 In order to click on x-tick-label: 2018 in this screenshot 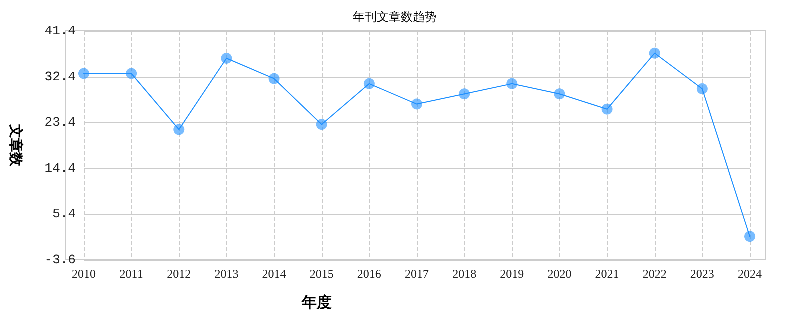, I will do `click(464, 274)`.